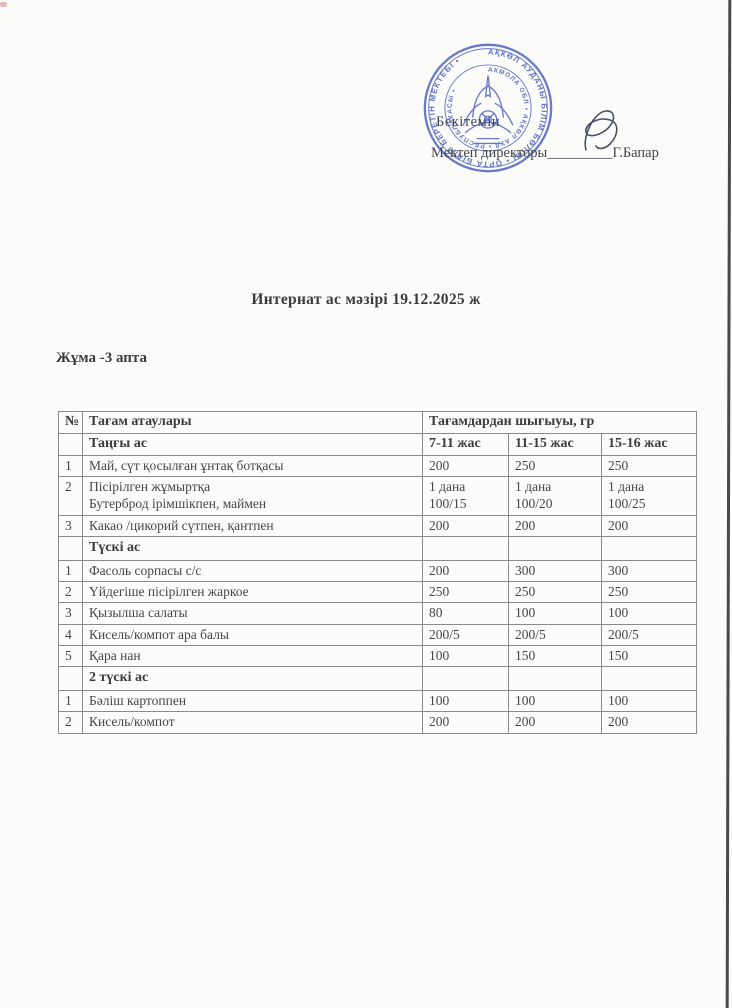 The image size is (732, 1008). What do you see at coordinates (101, 358) in the screenshot?
I see `week-day-label: Жұма -3 апта` at bounding box center [101, 358].